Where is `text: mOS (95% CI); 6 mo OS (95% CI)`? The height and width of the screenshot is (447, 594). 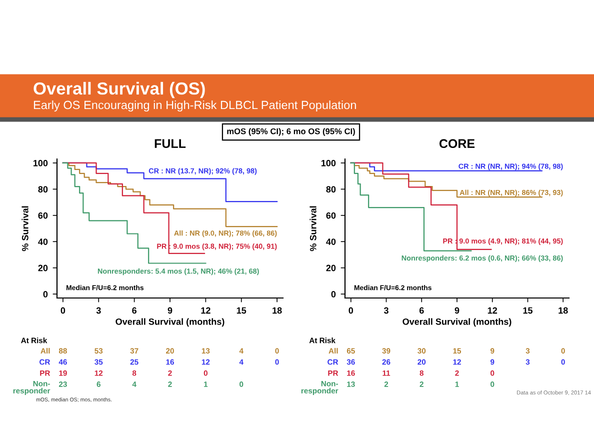
text: mOS (95% CI); 6 mo OS (95% CI) is located at coordinates (291, 132).